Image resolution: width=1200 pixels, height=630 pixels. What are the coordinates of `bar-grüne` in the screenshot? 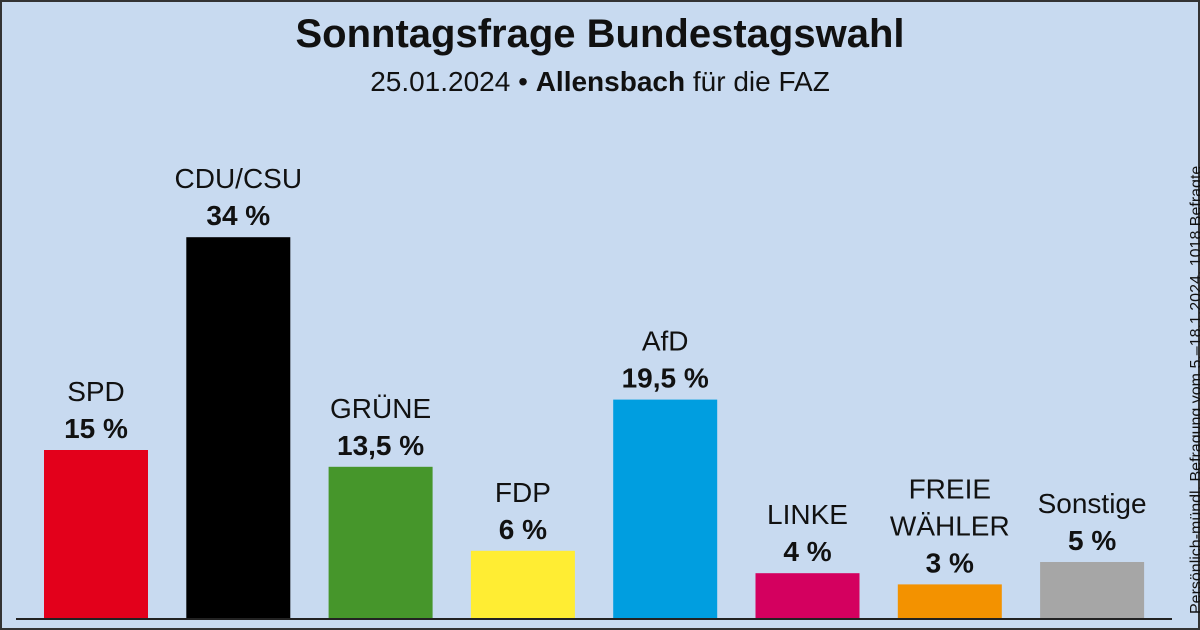 It's located at (380, 542).